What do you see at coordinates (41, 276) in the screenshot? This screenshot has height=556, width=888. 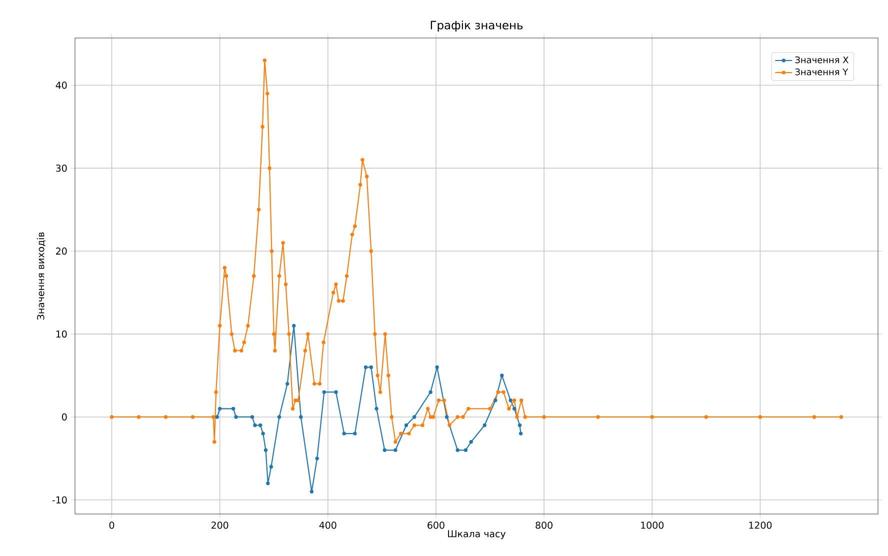 I see `y-axis-title: Значення виходів` at bounding box center [41, 276].